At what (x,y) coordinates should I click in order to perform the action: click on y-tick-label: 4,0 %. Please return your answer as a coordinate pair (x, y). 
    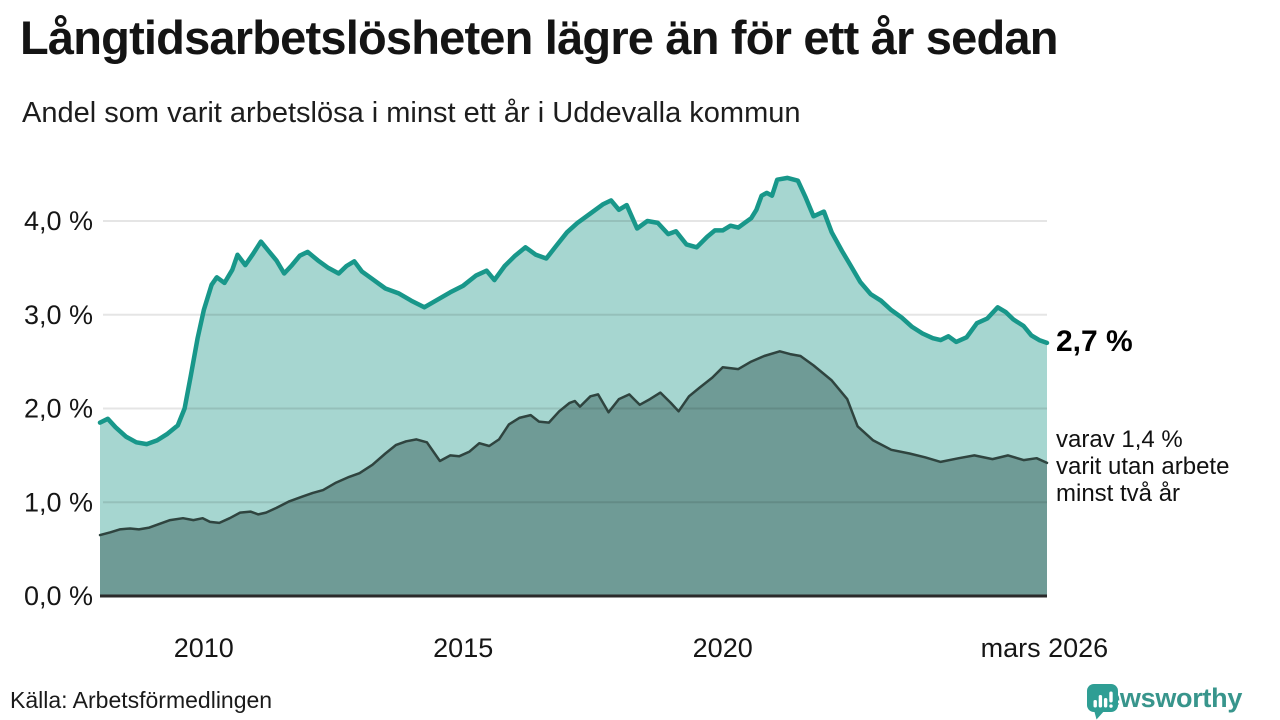
    Looking at the image, I should click on (58, 221).